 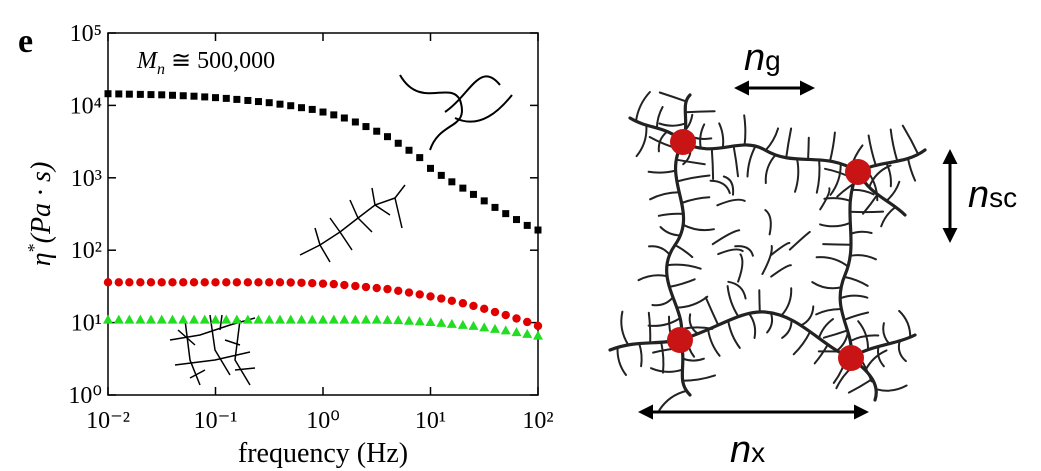 I want to click on linear-sketch, so click(x=456, y=112).